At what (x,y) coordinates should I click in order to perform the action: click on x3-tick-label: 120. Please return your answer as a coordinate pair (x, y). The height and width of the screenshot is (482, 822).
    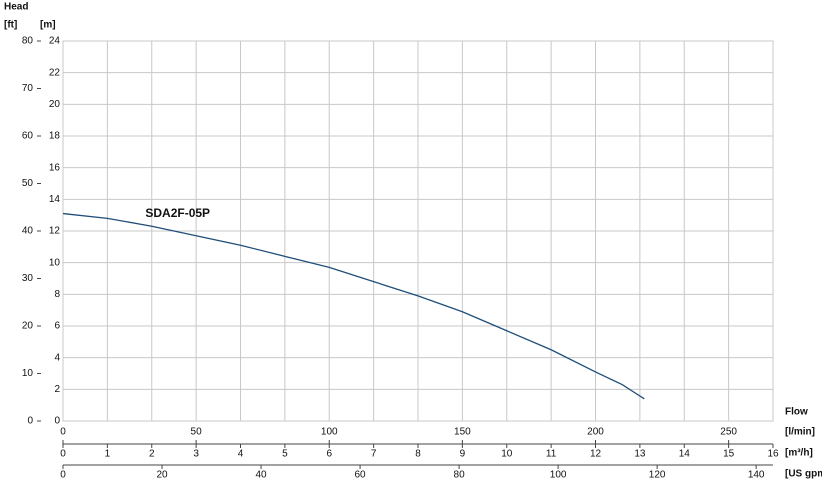
    Looking at the image, I should click on (657, 475).